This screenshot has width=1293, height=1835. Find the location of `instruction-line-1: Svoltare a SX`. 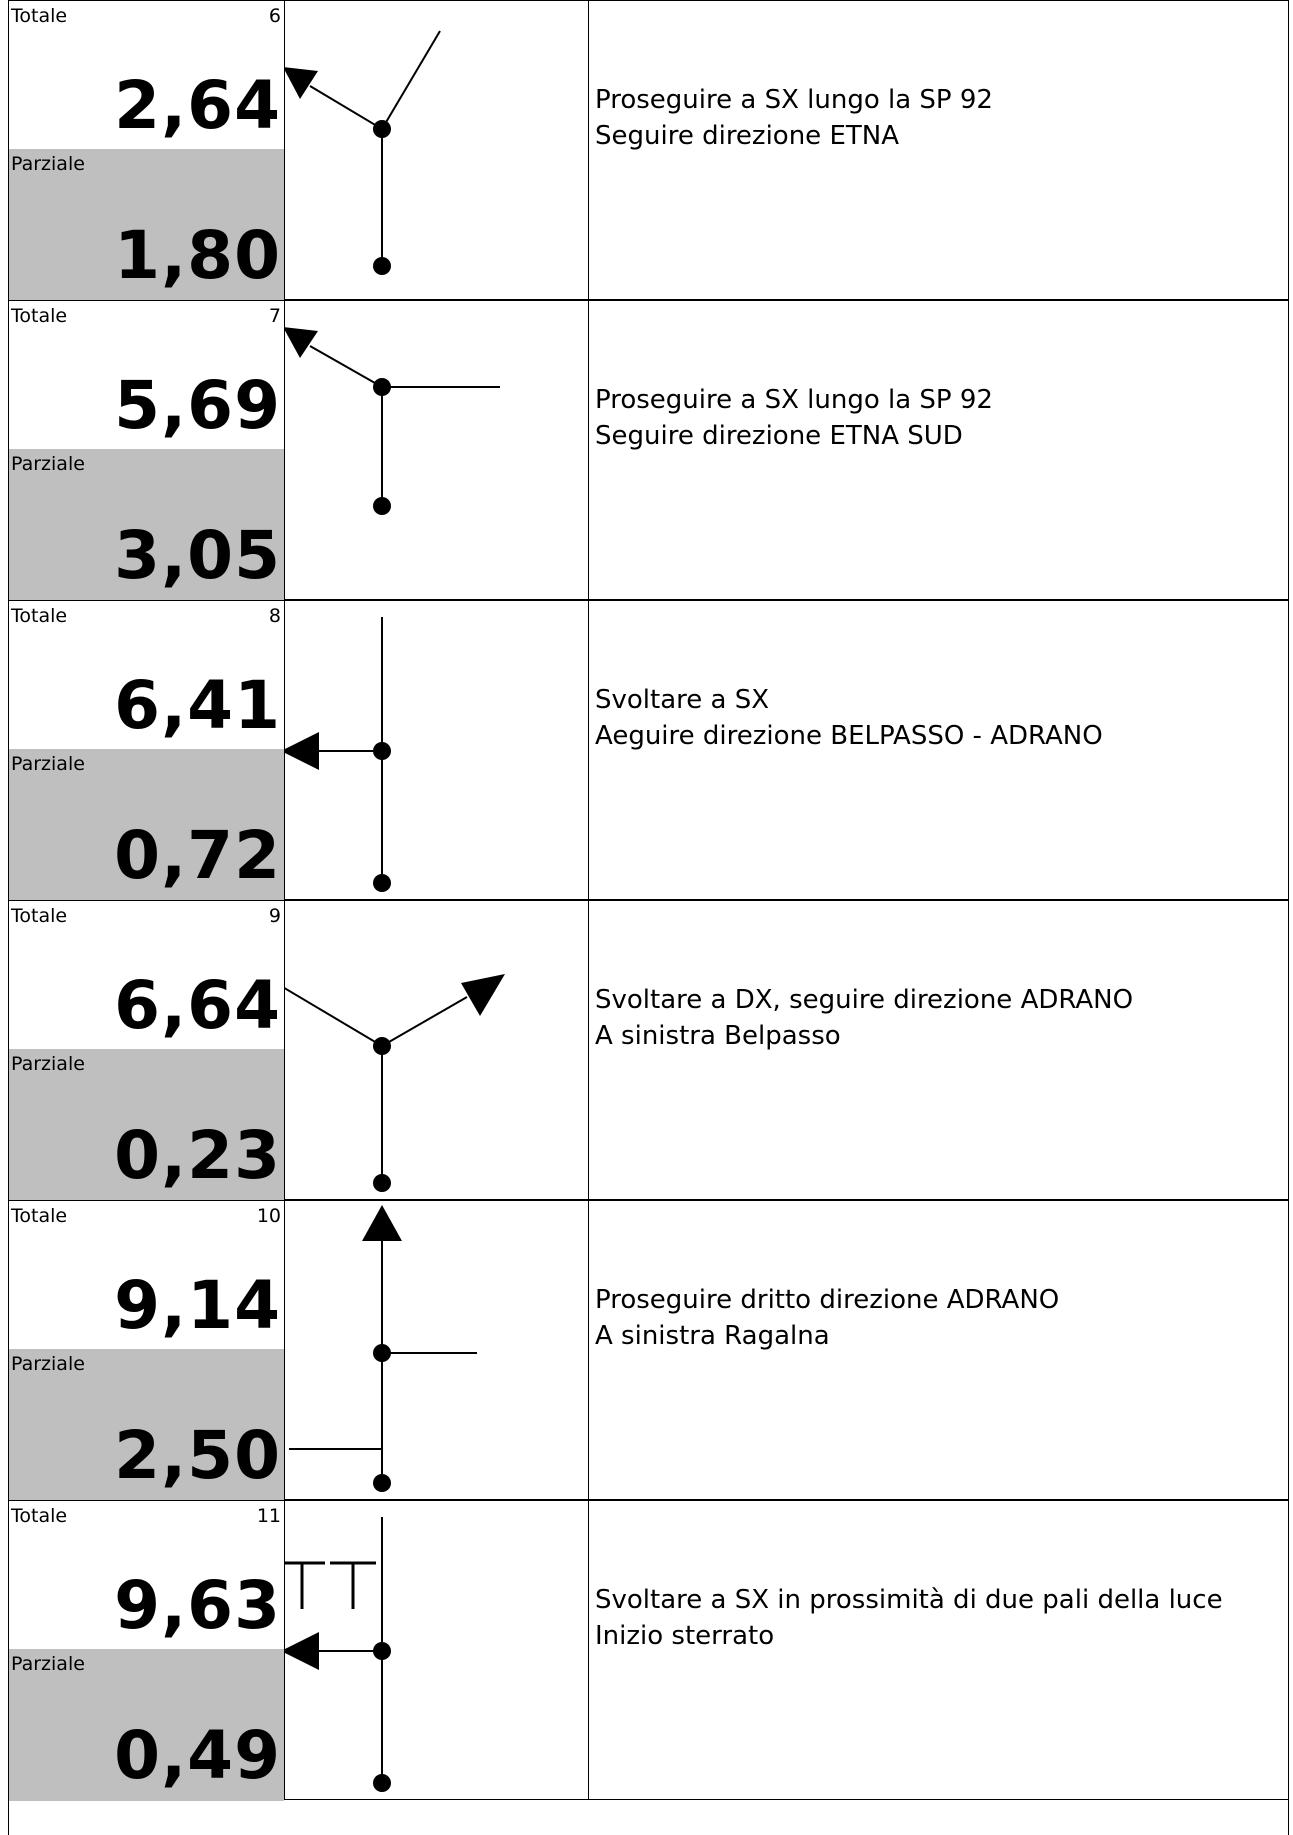

instruction-line-1: Svoltare a SX is located at coordinates (682, 700).